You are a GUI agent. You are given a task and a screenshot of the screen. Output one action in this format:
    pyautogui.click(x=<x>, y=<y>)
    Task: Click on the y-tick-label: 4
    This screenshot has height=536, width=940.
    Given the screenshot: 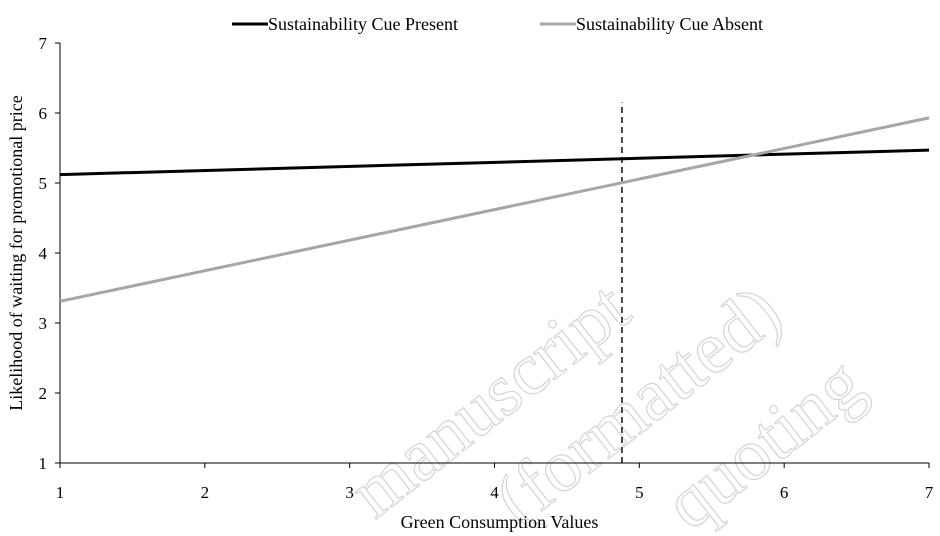 What is the action you would take?
    pyautogui.click(x=43, y=253)
    